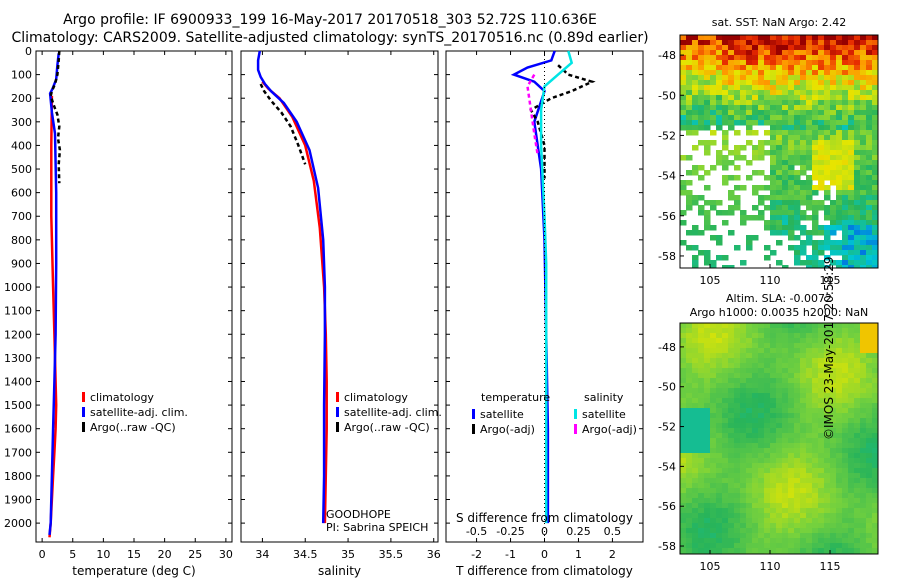  What do you see at coordinates (544, 531) in the screenshot?
I see `salinity-diff-tick-label: 0` at bounding box center [544, 531].